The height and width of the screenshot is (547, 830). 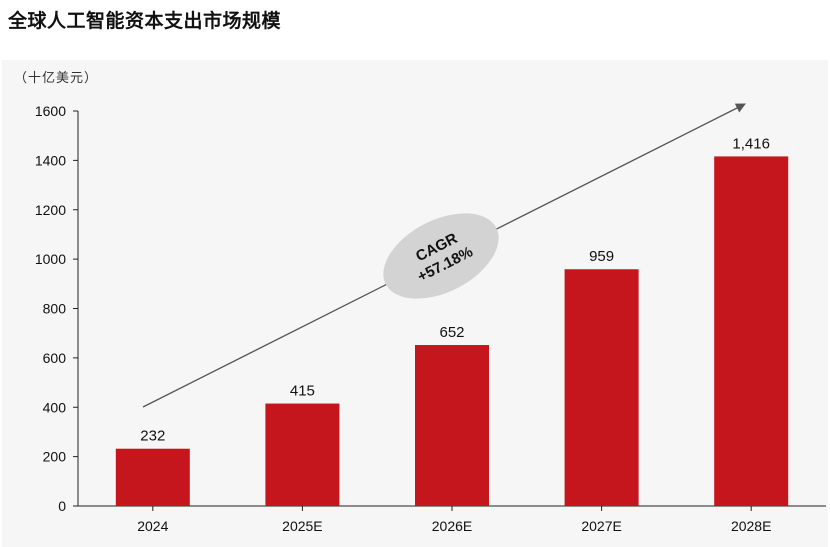 I want to click on x-tick-label: 2026E, so click(x=452, y=526).